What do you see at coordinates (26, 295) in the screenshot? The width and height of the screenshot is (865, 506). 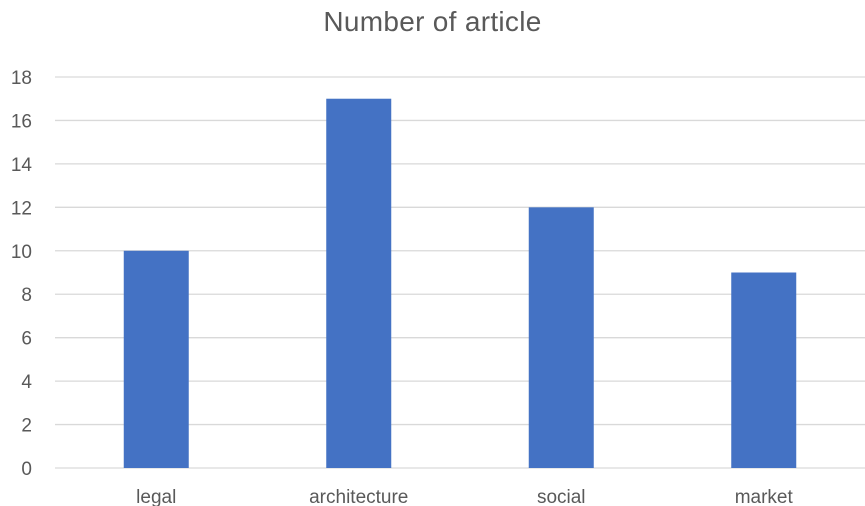 I see `y-tick-label: 8` at bounding box center [26, 295].